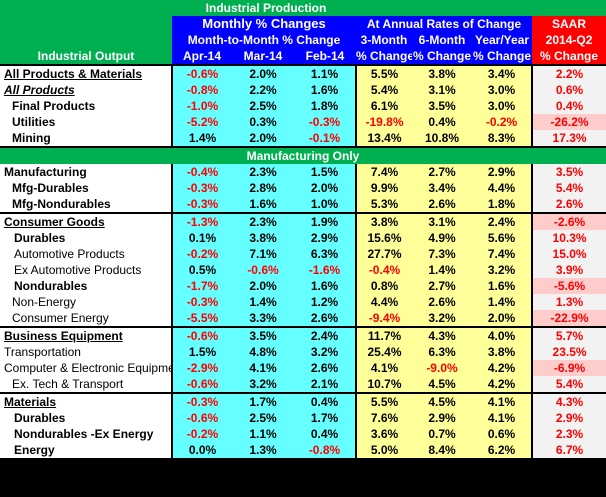 Image resolution: width=606 pixels, height=497 pixels. I want to click on table-cell: 23.5%, so click(568, 352).